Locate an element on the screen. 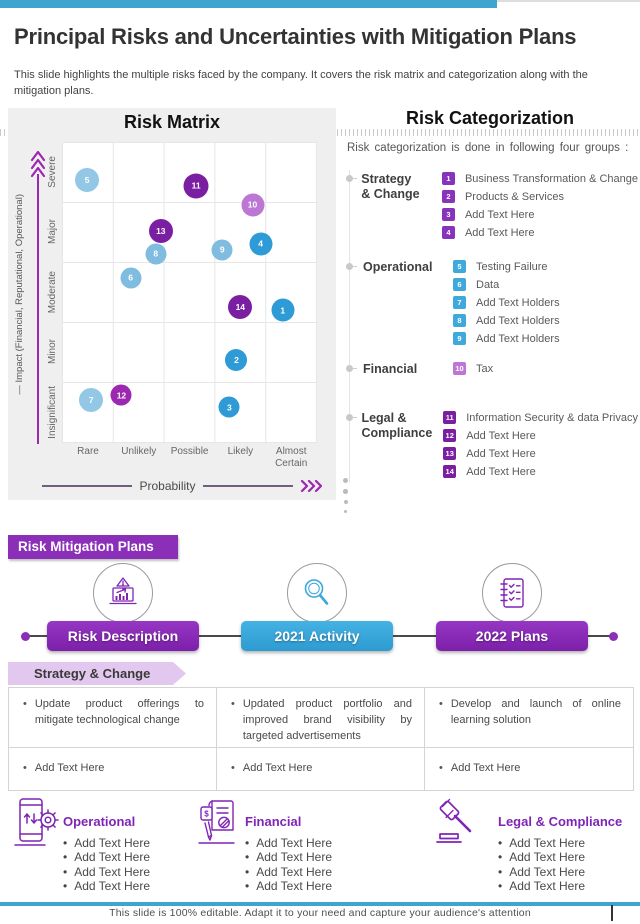  risk-mitigation-plans-banner: Risk Mitigation Plans is located at coordinates (93, 547).